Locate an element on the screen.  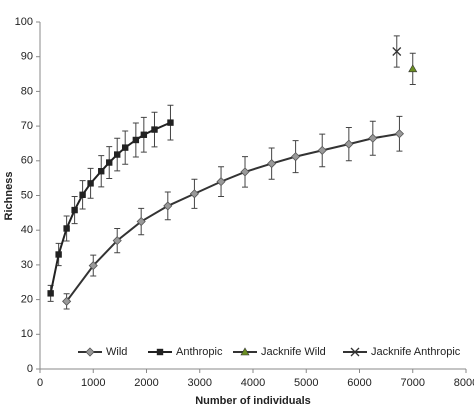
legend-label: Jacknife Anthropic is located at coordinates (416, 352).